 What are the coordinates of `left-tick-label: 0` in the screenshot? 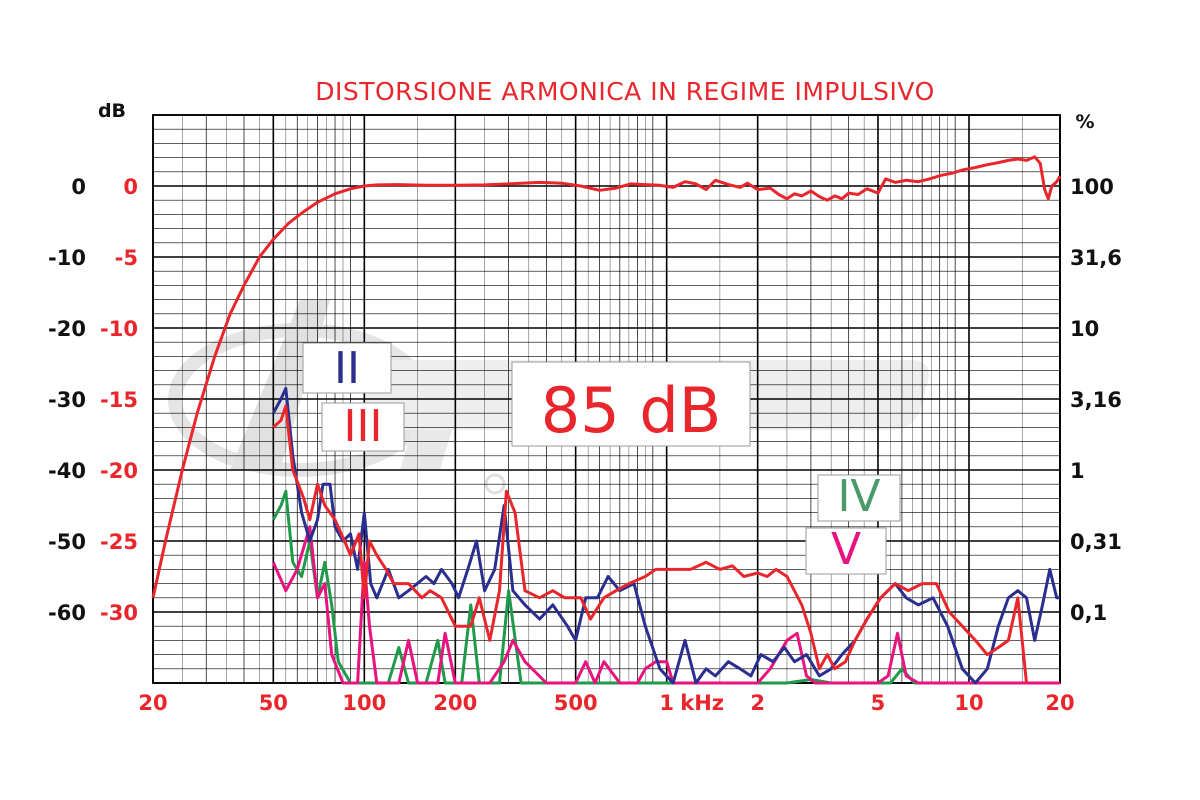 It's located at (78, 187).